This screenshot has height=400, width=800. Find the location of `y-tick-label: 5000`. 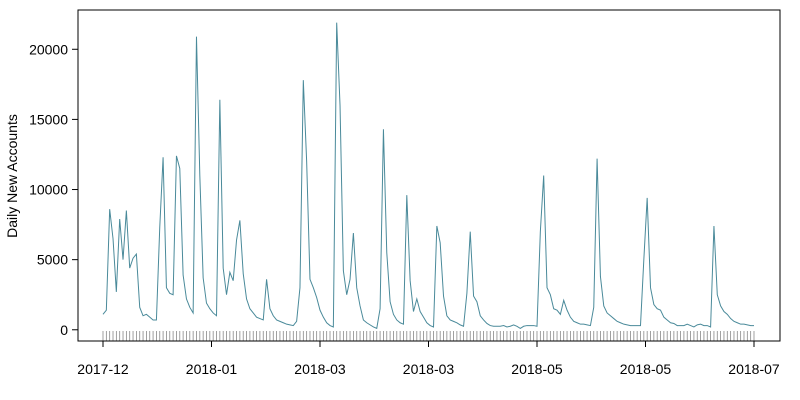

y-tick-label: 5000 is located at coordinates (52, 260).